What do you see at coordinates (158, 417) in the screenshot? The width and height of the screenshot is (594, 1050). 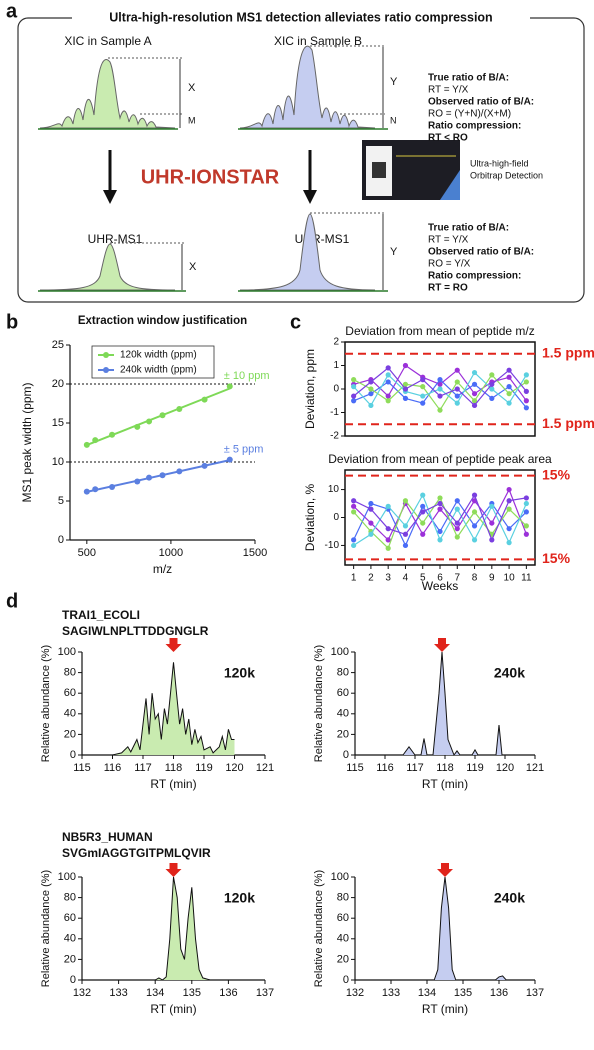 I see `fit-line` at bounding box center [158, 417].